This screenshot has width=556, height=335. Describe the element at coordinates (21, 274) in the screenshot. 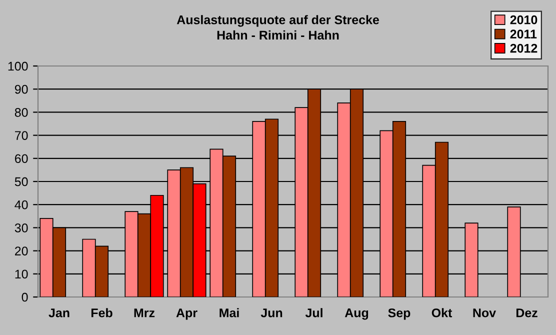

I see `y-tick-label: 10` at that location.